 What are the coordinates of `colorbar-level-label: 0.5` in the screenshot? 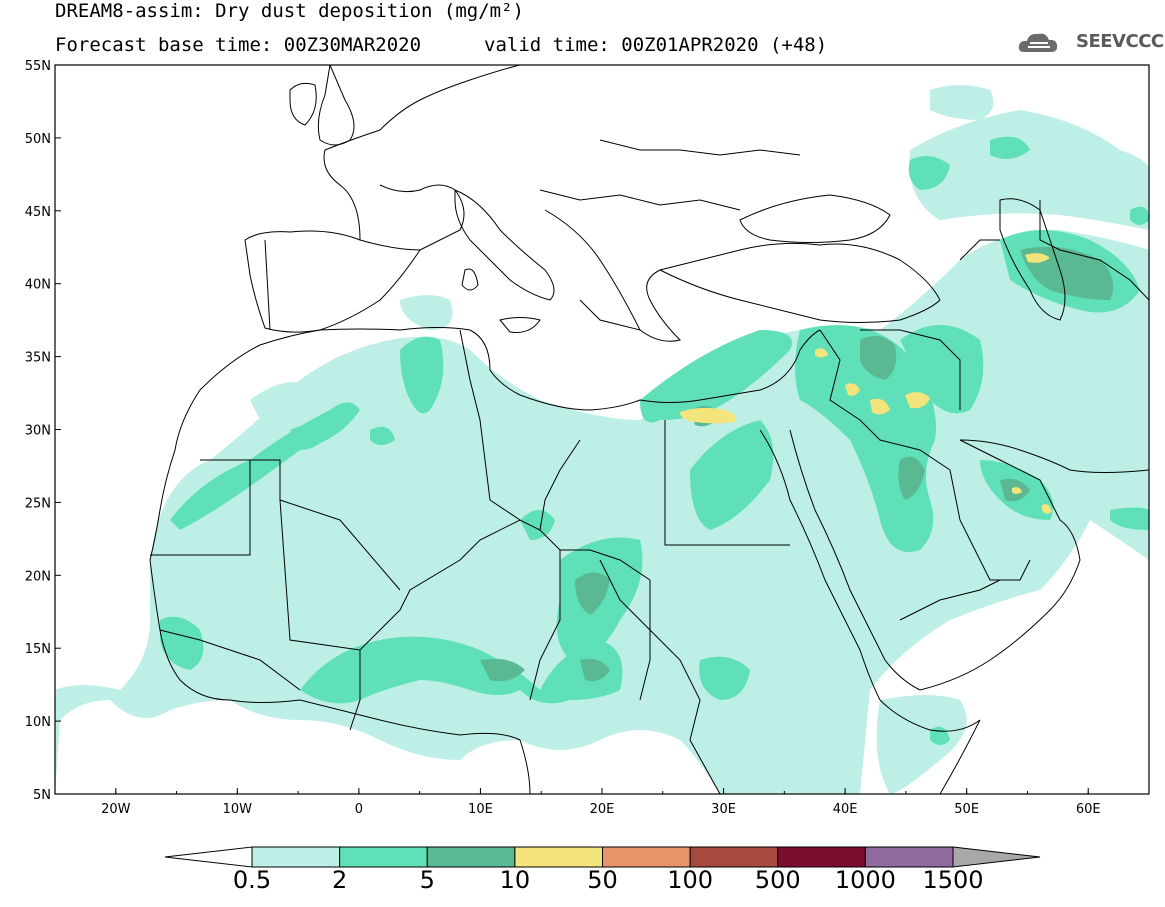 It's located at (252, 880).